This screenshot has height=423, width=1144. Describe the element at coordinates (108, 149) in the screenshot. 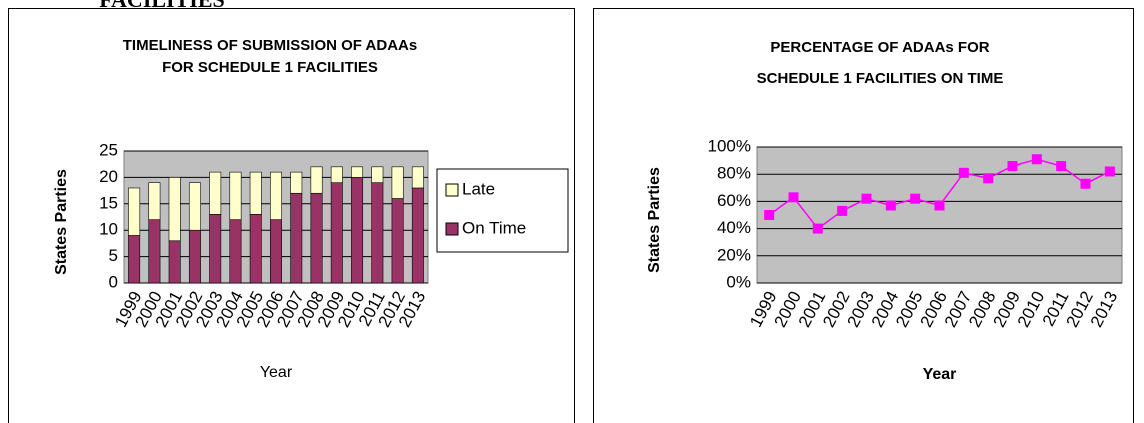

I see `y-tick-label: 25` at that location.